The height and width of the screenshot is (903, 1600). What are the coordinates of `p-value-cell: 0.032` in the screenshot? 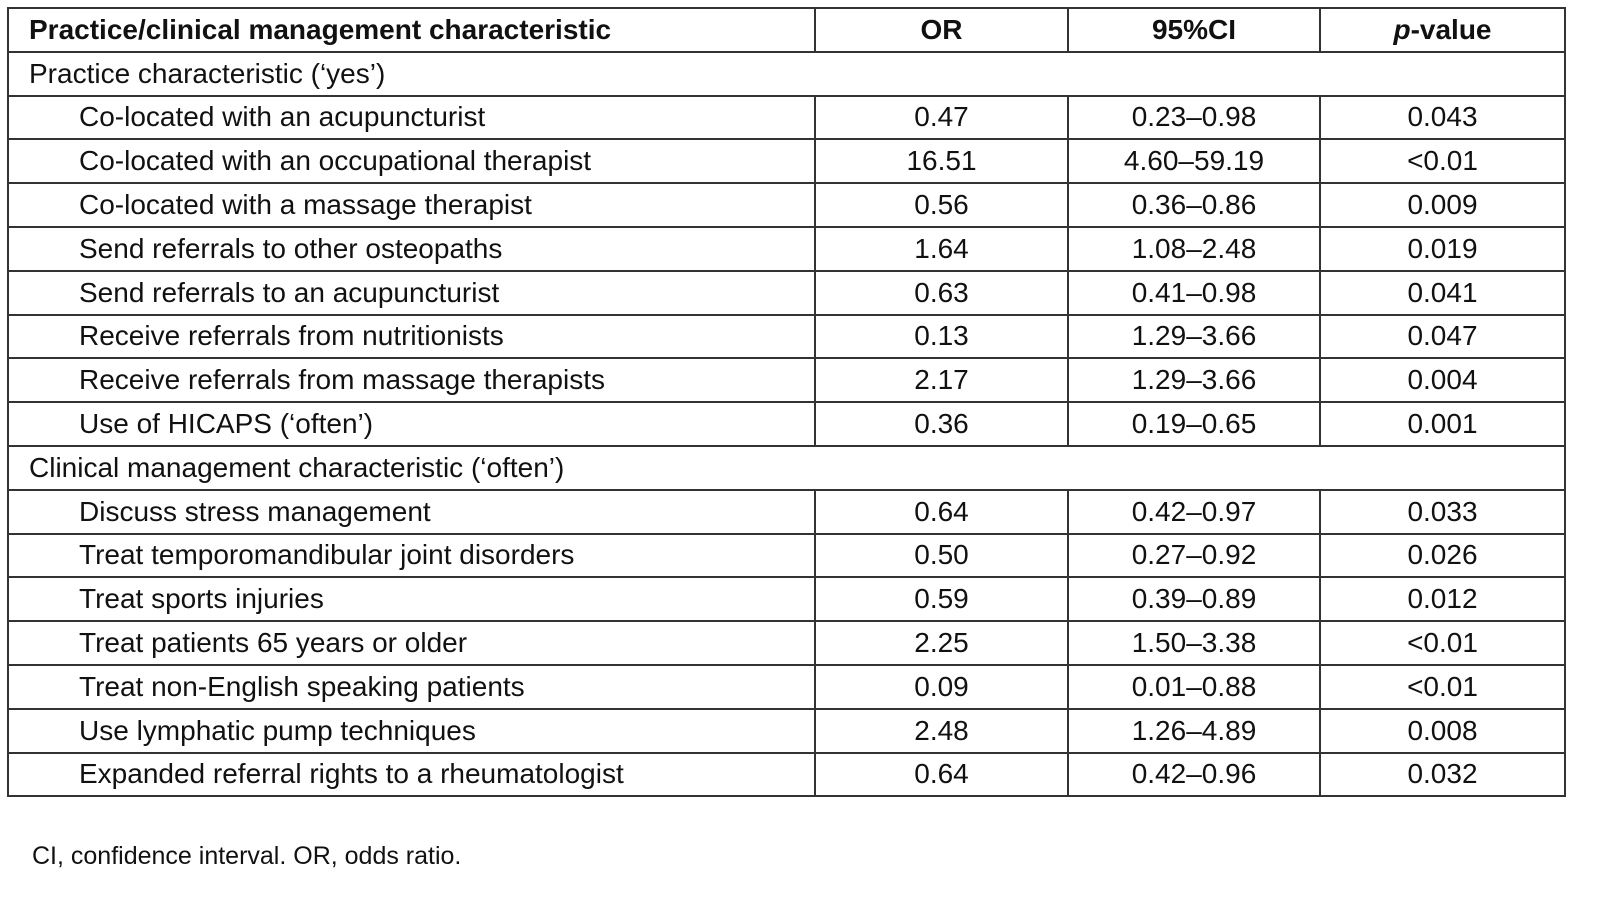 It's located at (1442, 774).